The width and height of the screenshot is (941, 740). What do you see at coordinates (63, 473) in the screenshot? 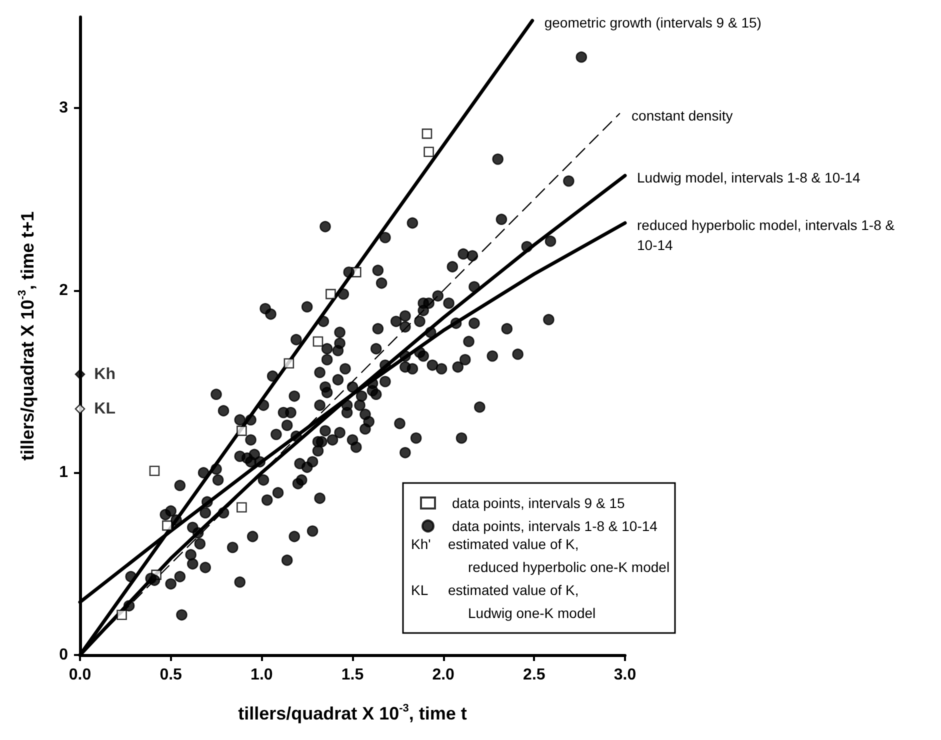
I see `y-tick-label: 1` at bounding box center [63, 473].